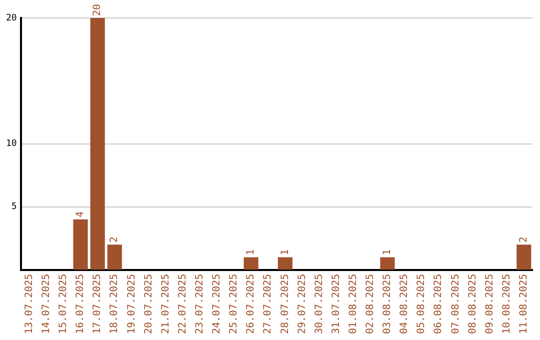  I want to click on x-tick-label: 30.07.2025, so click(319, 304).